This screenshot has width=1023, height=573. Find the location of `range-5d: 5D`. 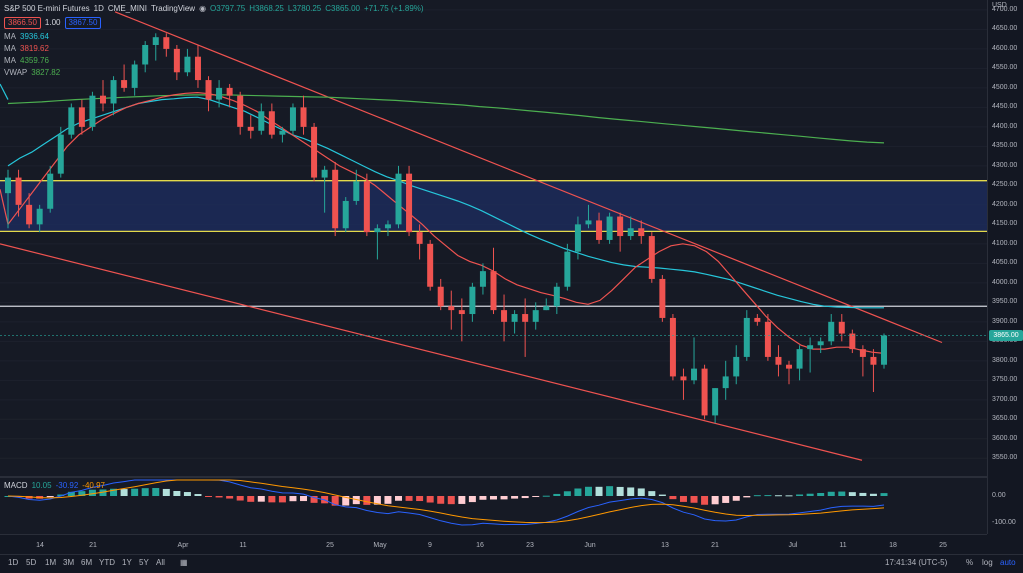

range-5d: 5D is located at coordinates (31, 562).